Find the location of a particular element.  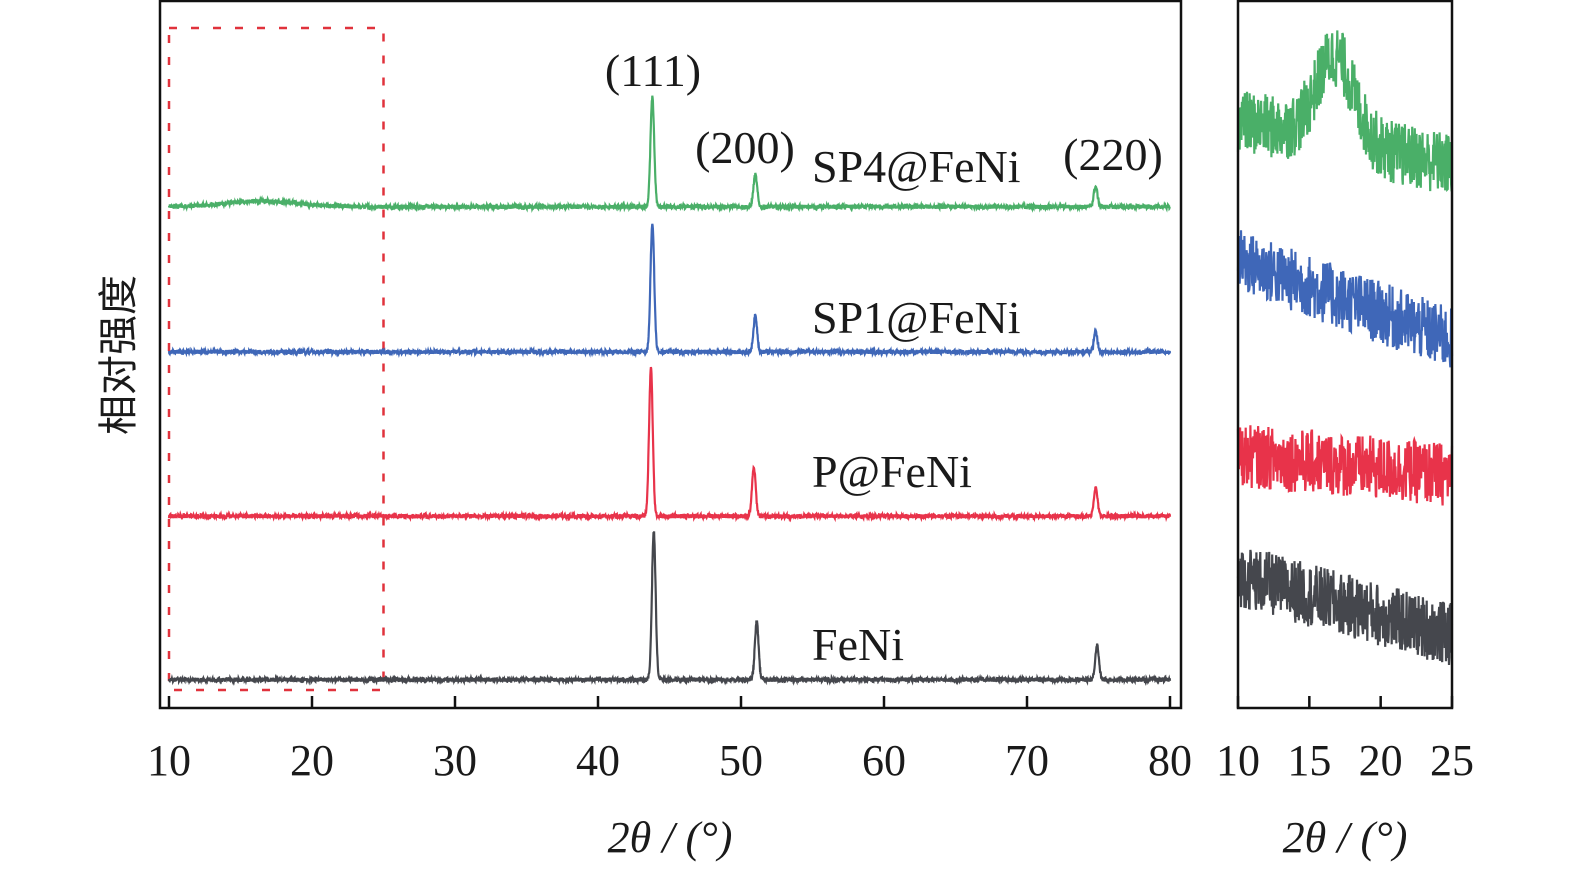

inset-x-tick-label: 25 is located at coordinates (1452, 760).